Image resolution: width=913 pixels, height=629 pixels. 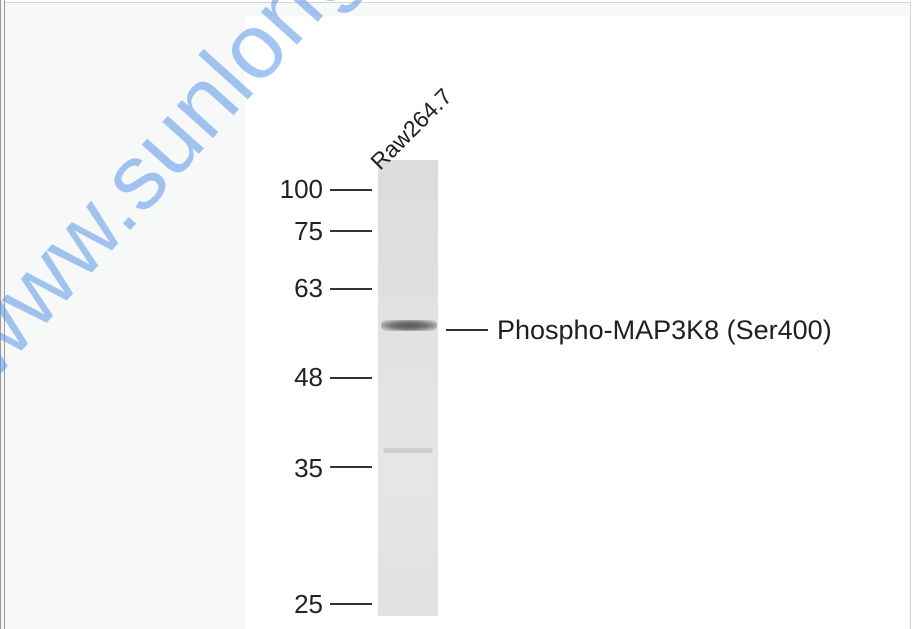 I want to click on marker-label-25: 25, so click(x=293, y=604).